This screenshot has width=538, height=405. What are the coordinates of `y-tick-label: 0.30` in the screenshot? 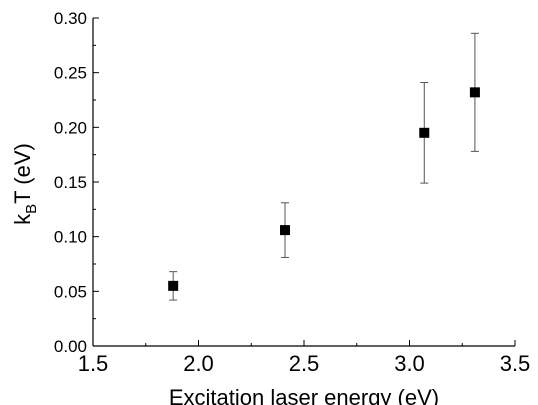 It's located at (70, 18).